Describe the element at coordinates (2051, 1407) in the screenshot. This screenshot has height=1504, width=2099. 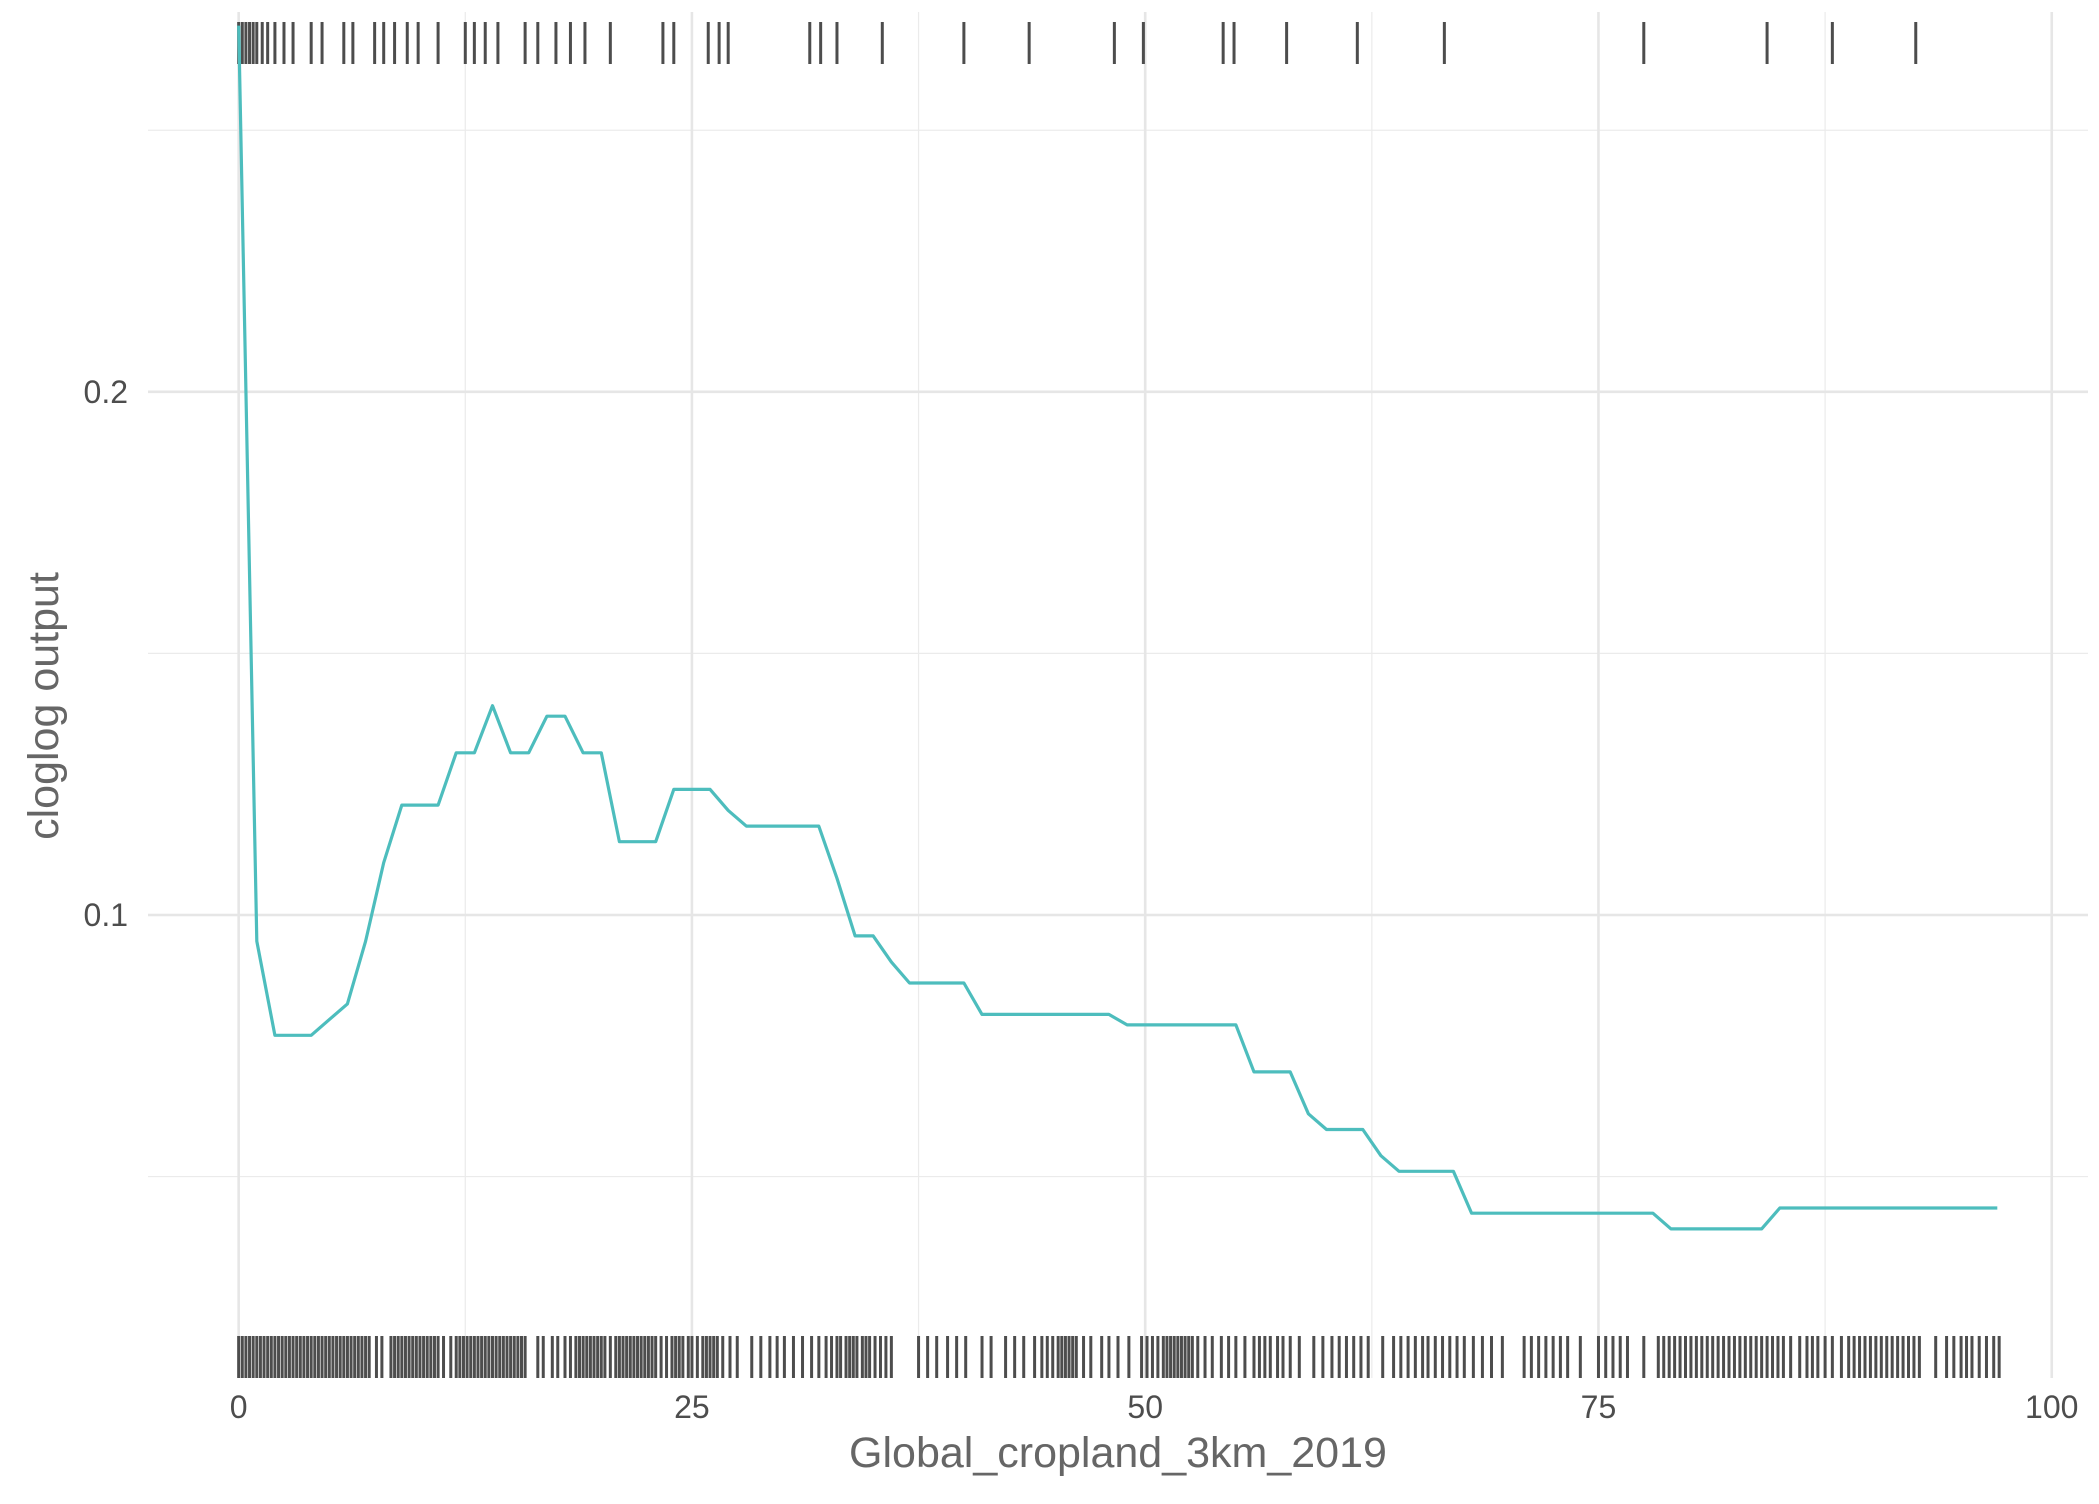
I see `x-tick-label: 100` at that location.